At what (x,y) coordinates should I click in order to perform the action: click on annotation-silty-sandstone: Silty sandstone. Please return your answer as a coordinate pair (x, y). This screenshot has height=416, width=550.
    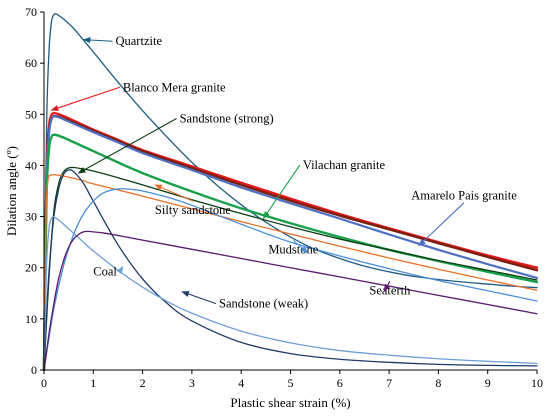
    Looking at the image, I should click on (192, 200).